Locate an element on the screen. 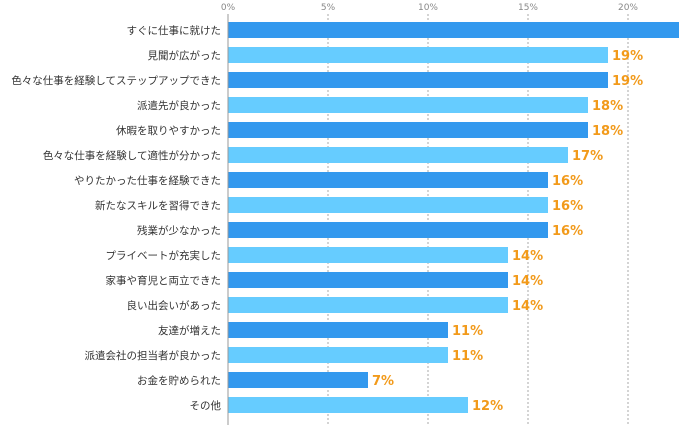 The width and height of the screenshot is (679, 425). category-label: 派遣会社の担当者が良かった is located at coordinates (153, 355).